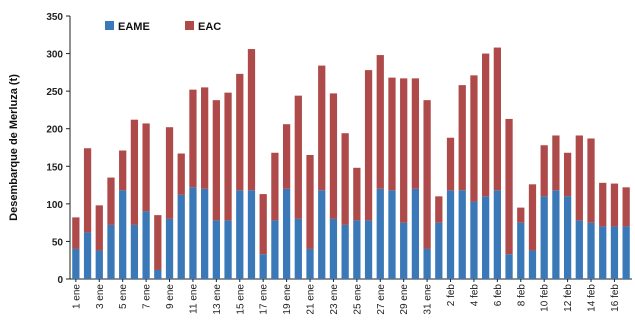 Image resolution: width=635 pixels, height=322 pixels. Describe the element at coordinates (404, 299) in the screenshot. I see `x-tick-label: 29 ene` at that location.